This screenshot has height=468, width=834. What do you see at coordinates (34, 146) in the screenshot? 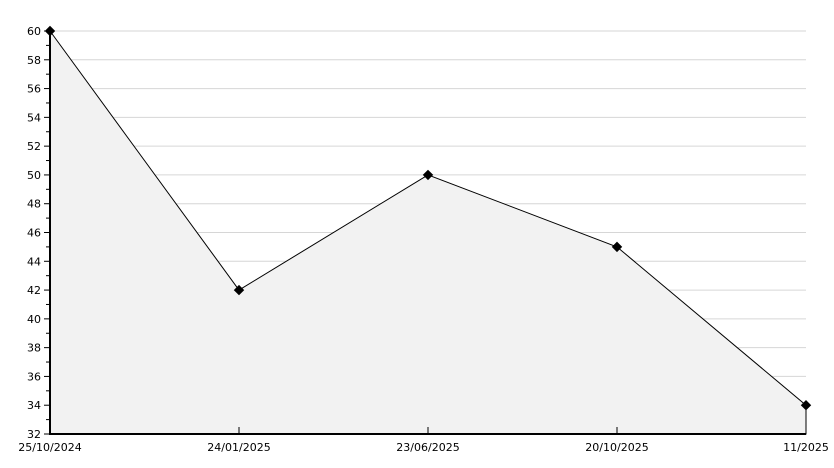
I see `y-axis-label: 52` at bounding box center [34, 146].